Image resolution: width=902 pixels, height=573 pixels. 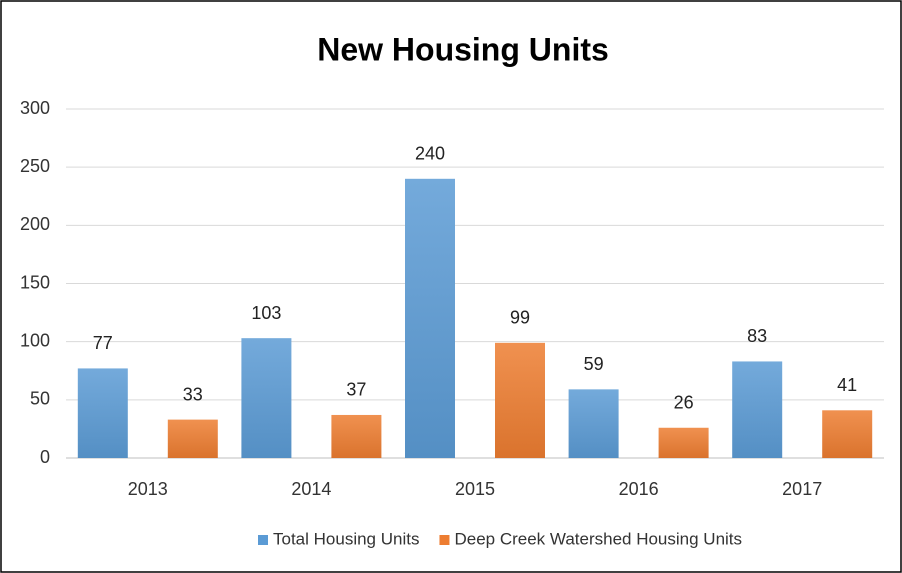 What do you see at coordinates (598, 538) in the screenshot?
I see `legend-label: Deep Creek Watershed Housing Units` at bounding box center [598, 538].